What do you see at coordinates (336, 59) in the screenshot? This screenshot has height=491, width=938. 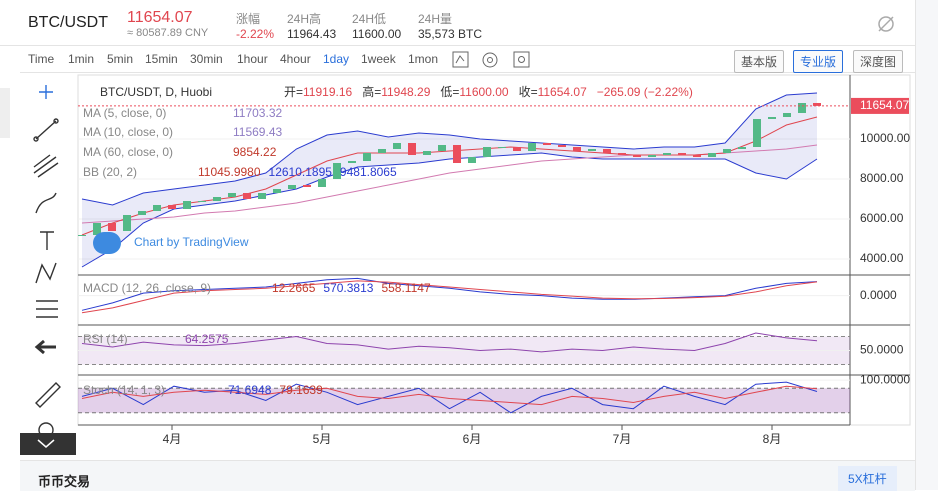 I see `interval: 1day` at bounding box center [336, 59].